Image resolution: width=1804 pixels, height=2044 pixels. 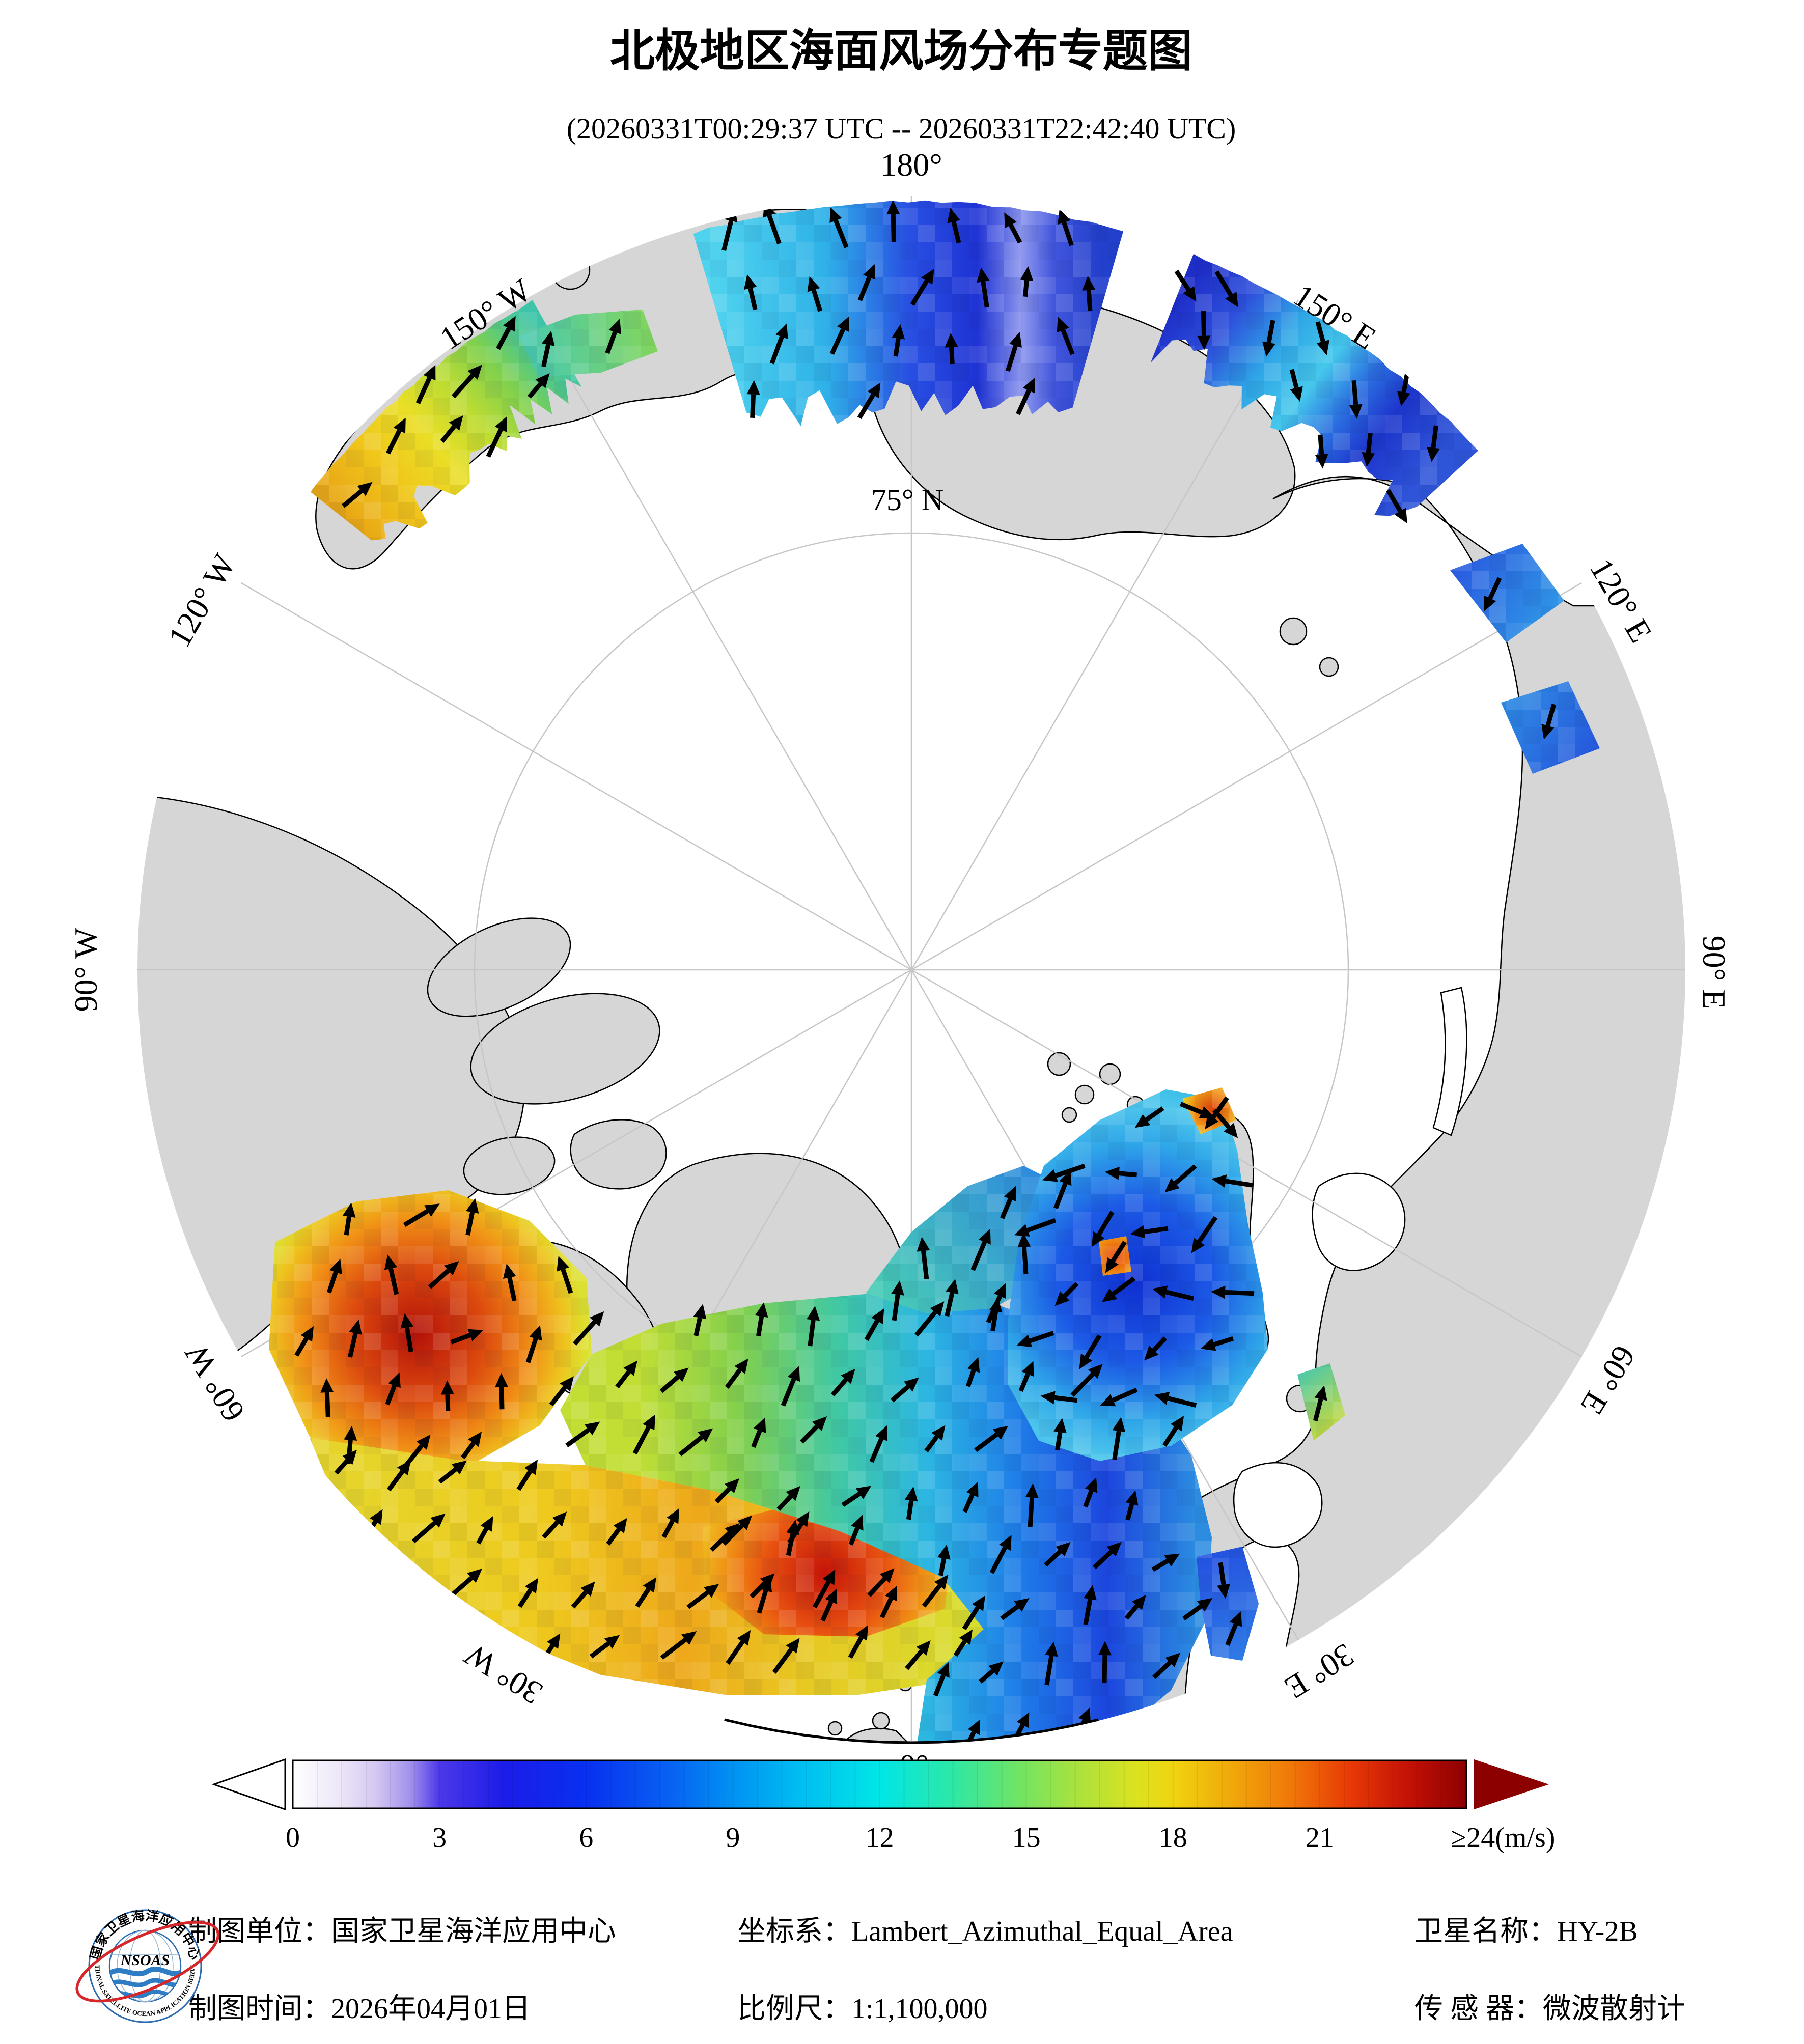 I want to click on alaska-swath-cells, so click(x=446, y=420).